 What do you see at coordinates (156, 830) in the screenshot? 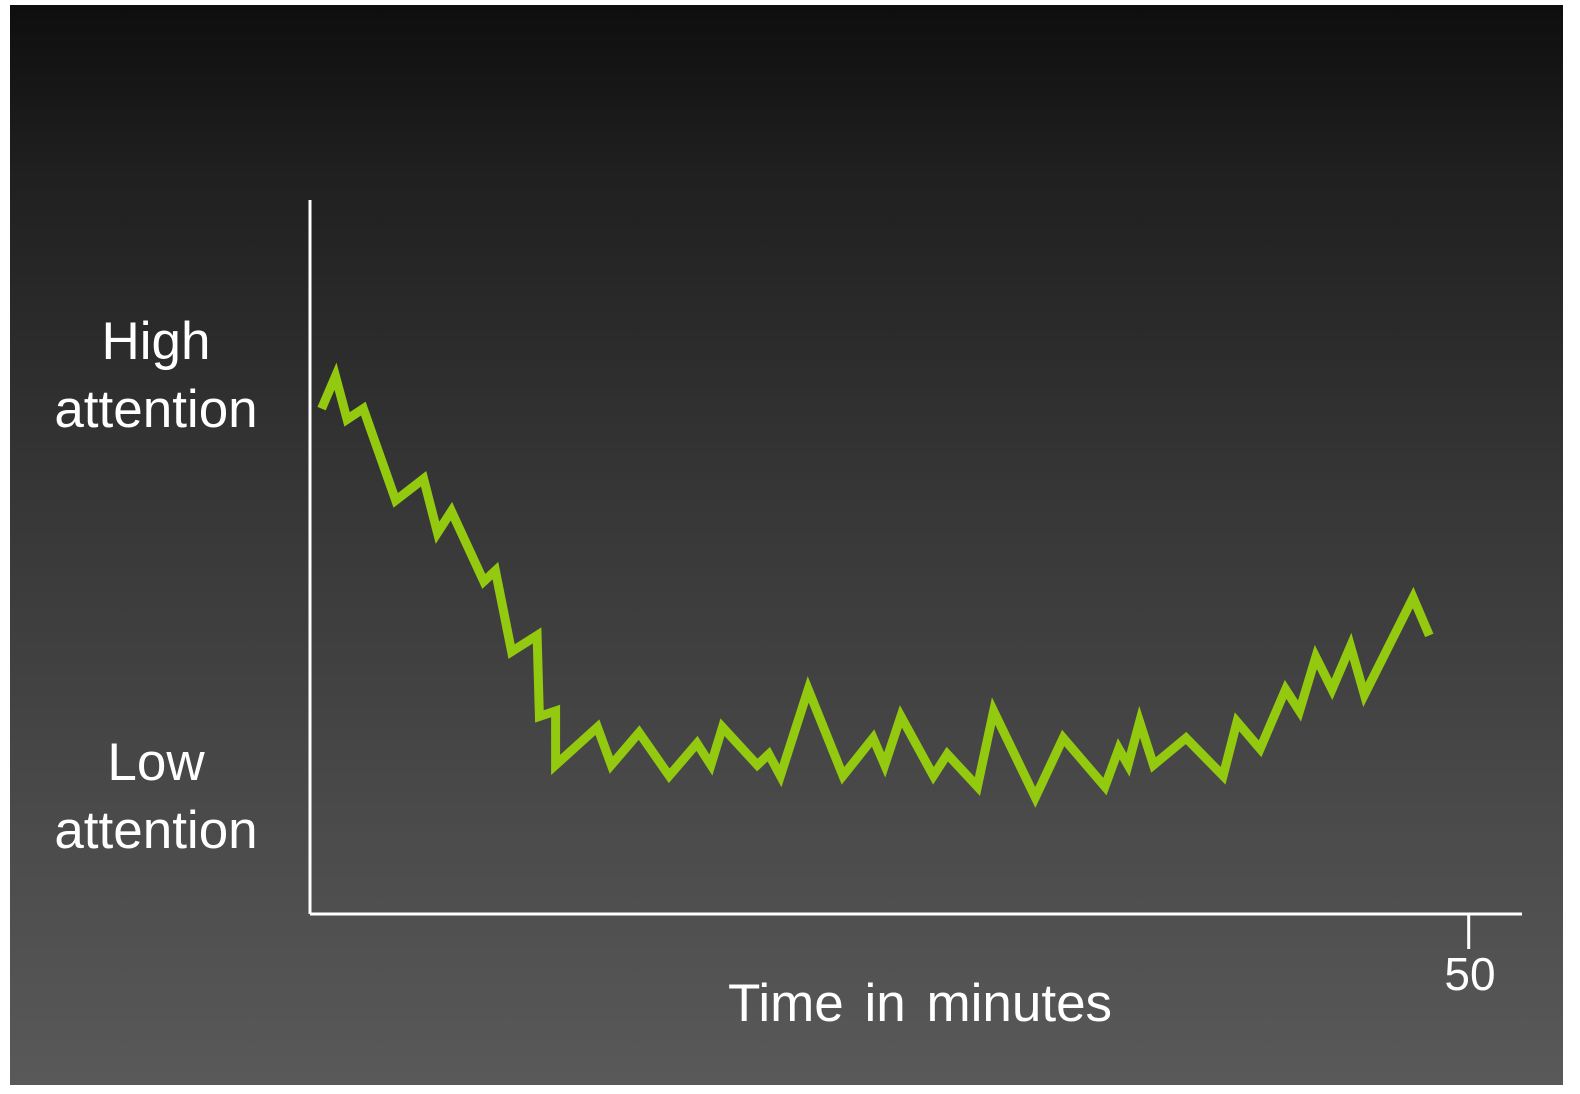
I see `y-tick-label-low-line2: attention` at bounding box center [156, 830].